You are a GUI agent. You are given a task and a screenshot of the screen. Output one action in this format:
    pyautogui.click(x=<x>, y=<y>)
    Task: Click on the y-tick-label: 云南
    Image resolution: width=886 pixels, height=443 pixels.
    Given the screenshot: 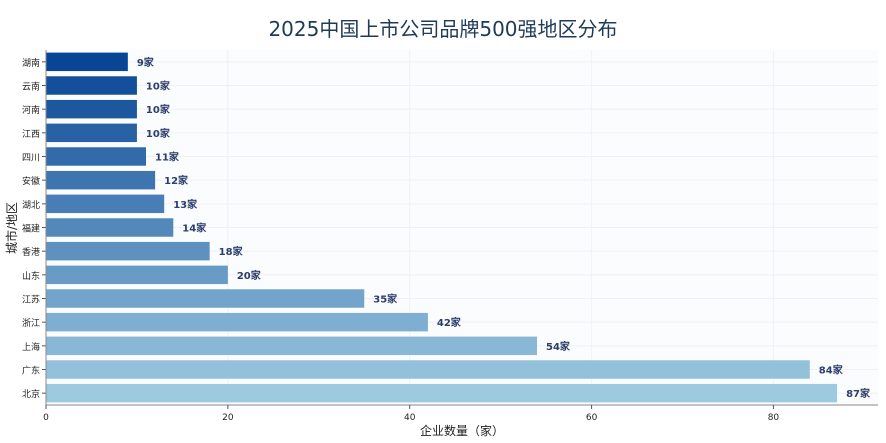 What is the action you would take?
    pyautogui.click(x=31, y=87)
    